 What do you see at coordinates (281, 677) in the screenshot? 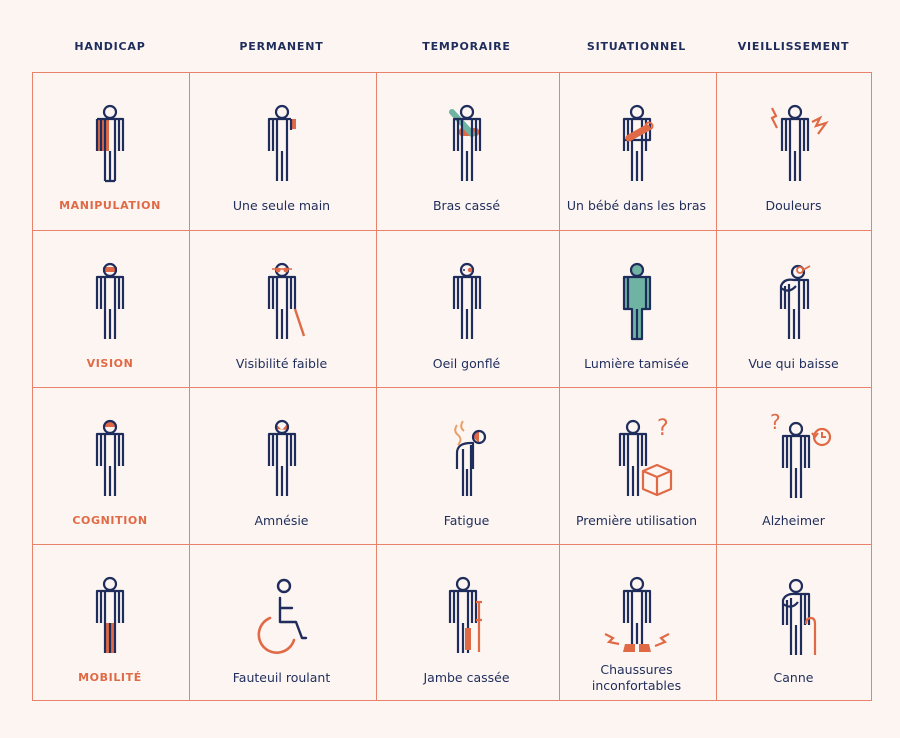
I see `cell-label: Fauteuil roulant` at bounding box center [281, 677].